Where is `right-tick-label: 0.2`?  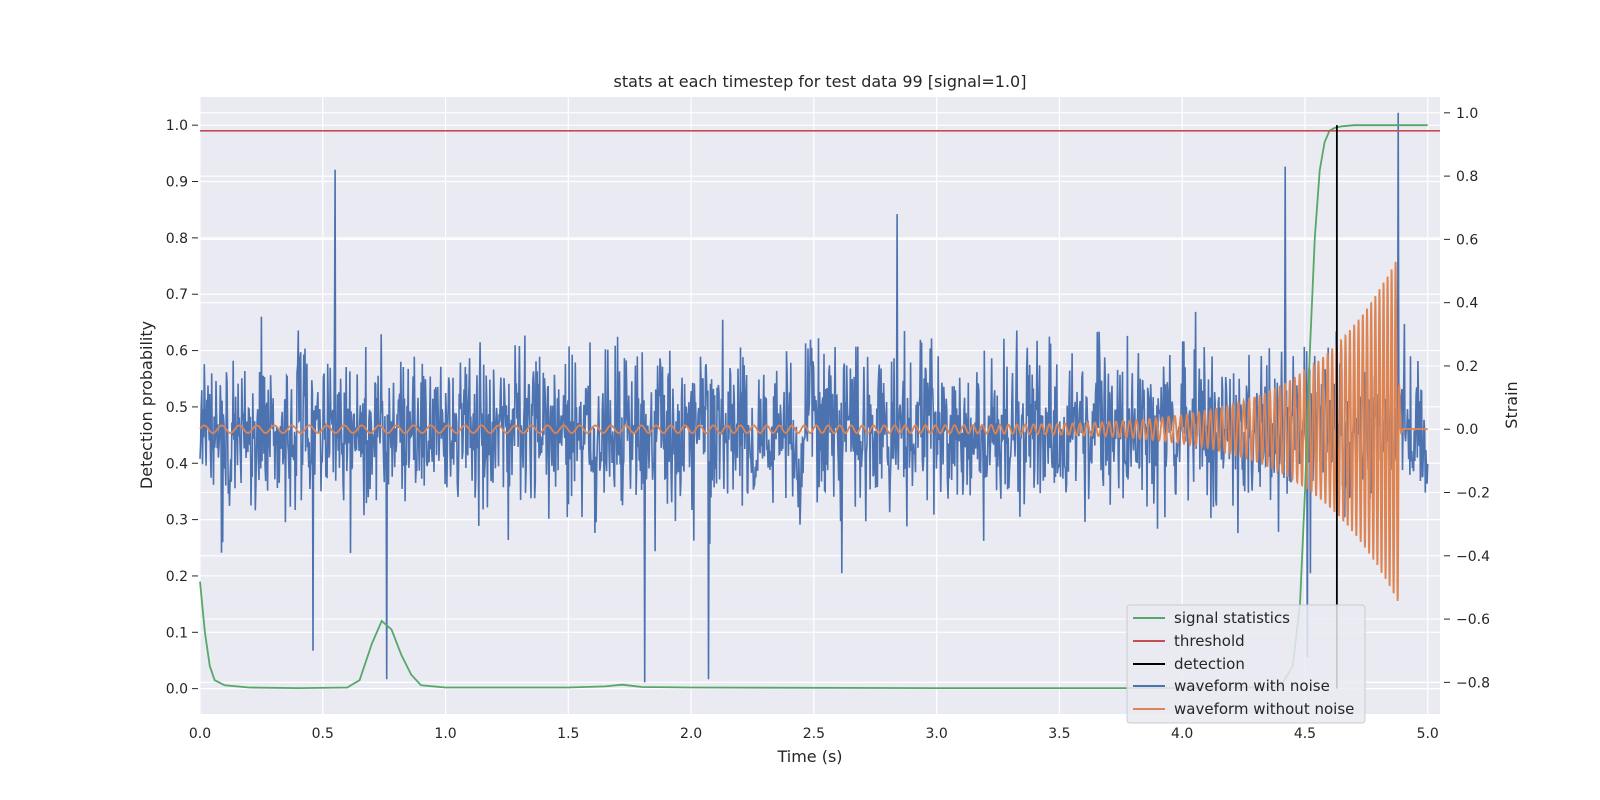 right-tick-label: 0.2 is located at coordinates (1467, 367).